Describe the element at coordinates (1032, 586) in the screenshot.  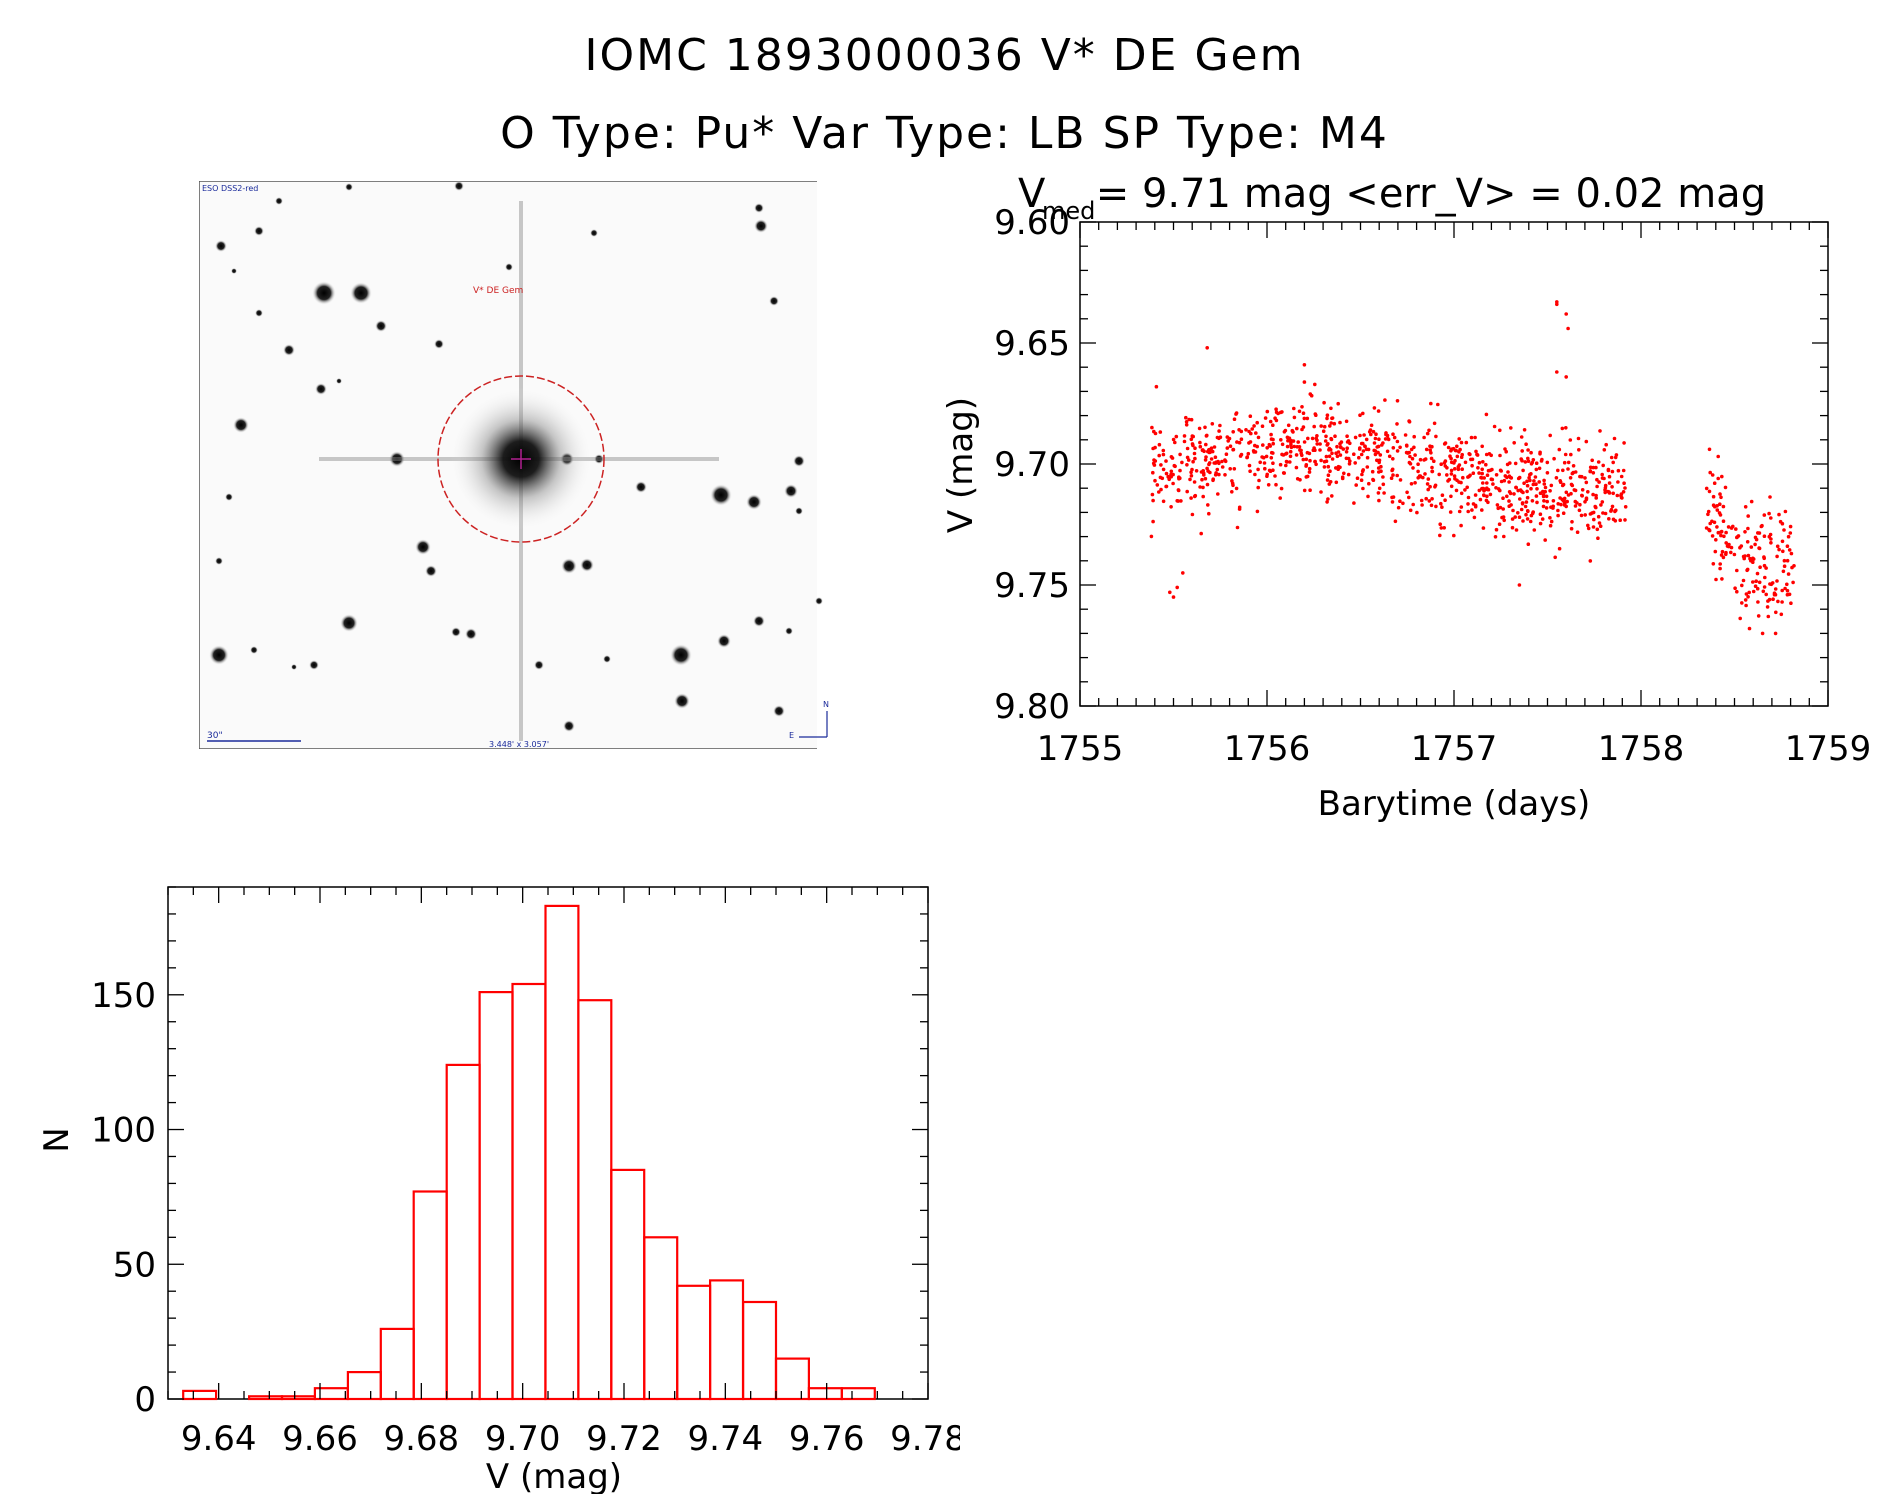
I see `lc-y-tick-label: 9.75` at that location.